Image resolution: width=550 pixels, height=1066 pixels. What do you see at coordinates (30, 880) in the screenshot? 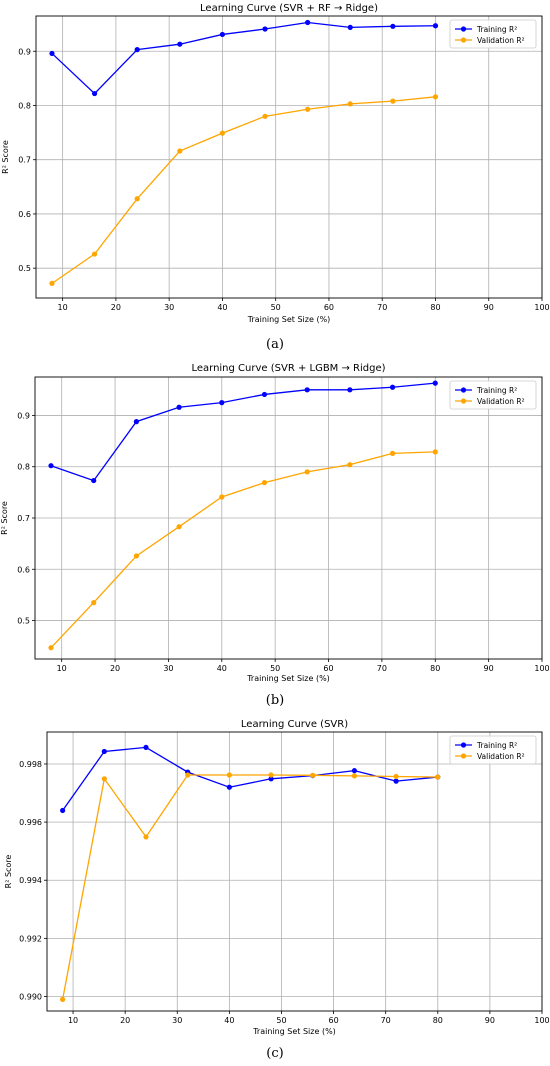
I see `y-tick-label: 0.994` at bounding box center [30, 880].